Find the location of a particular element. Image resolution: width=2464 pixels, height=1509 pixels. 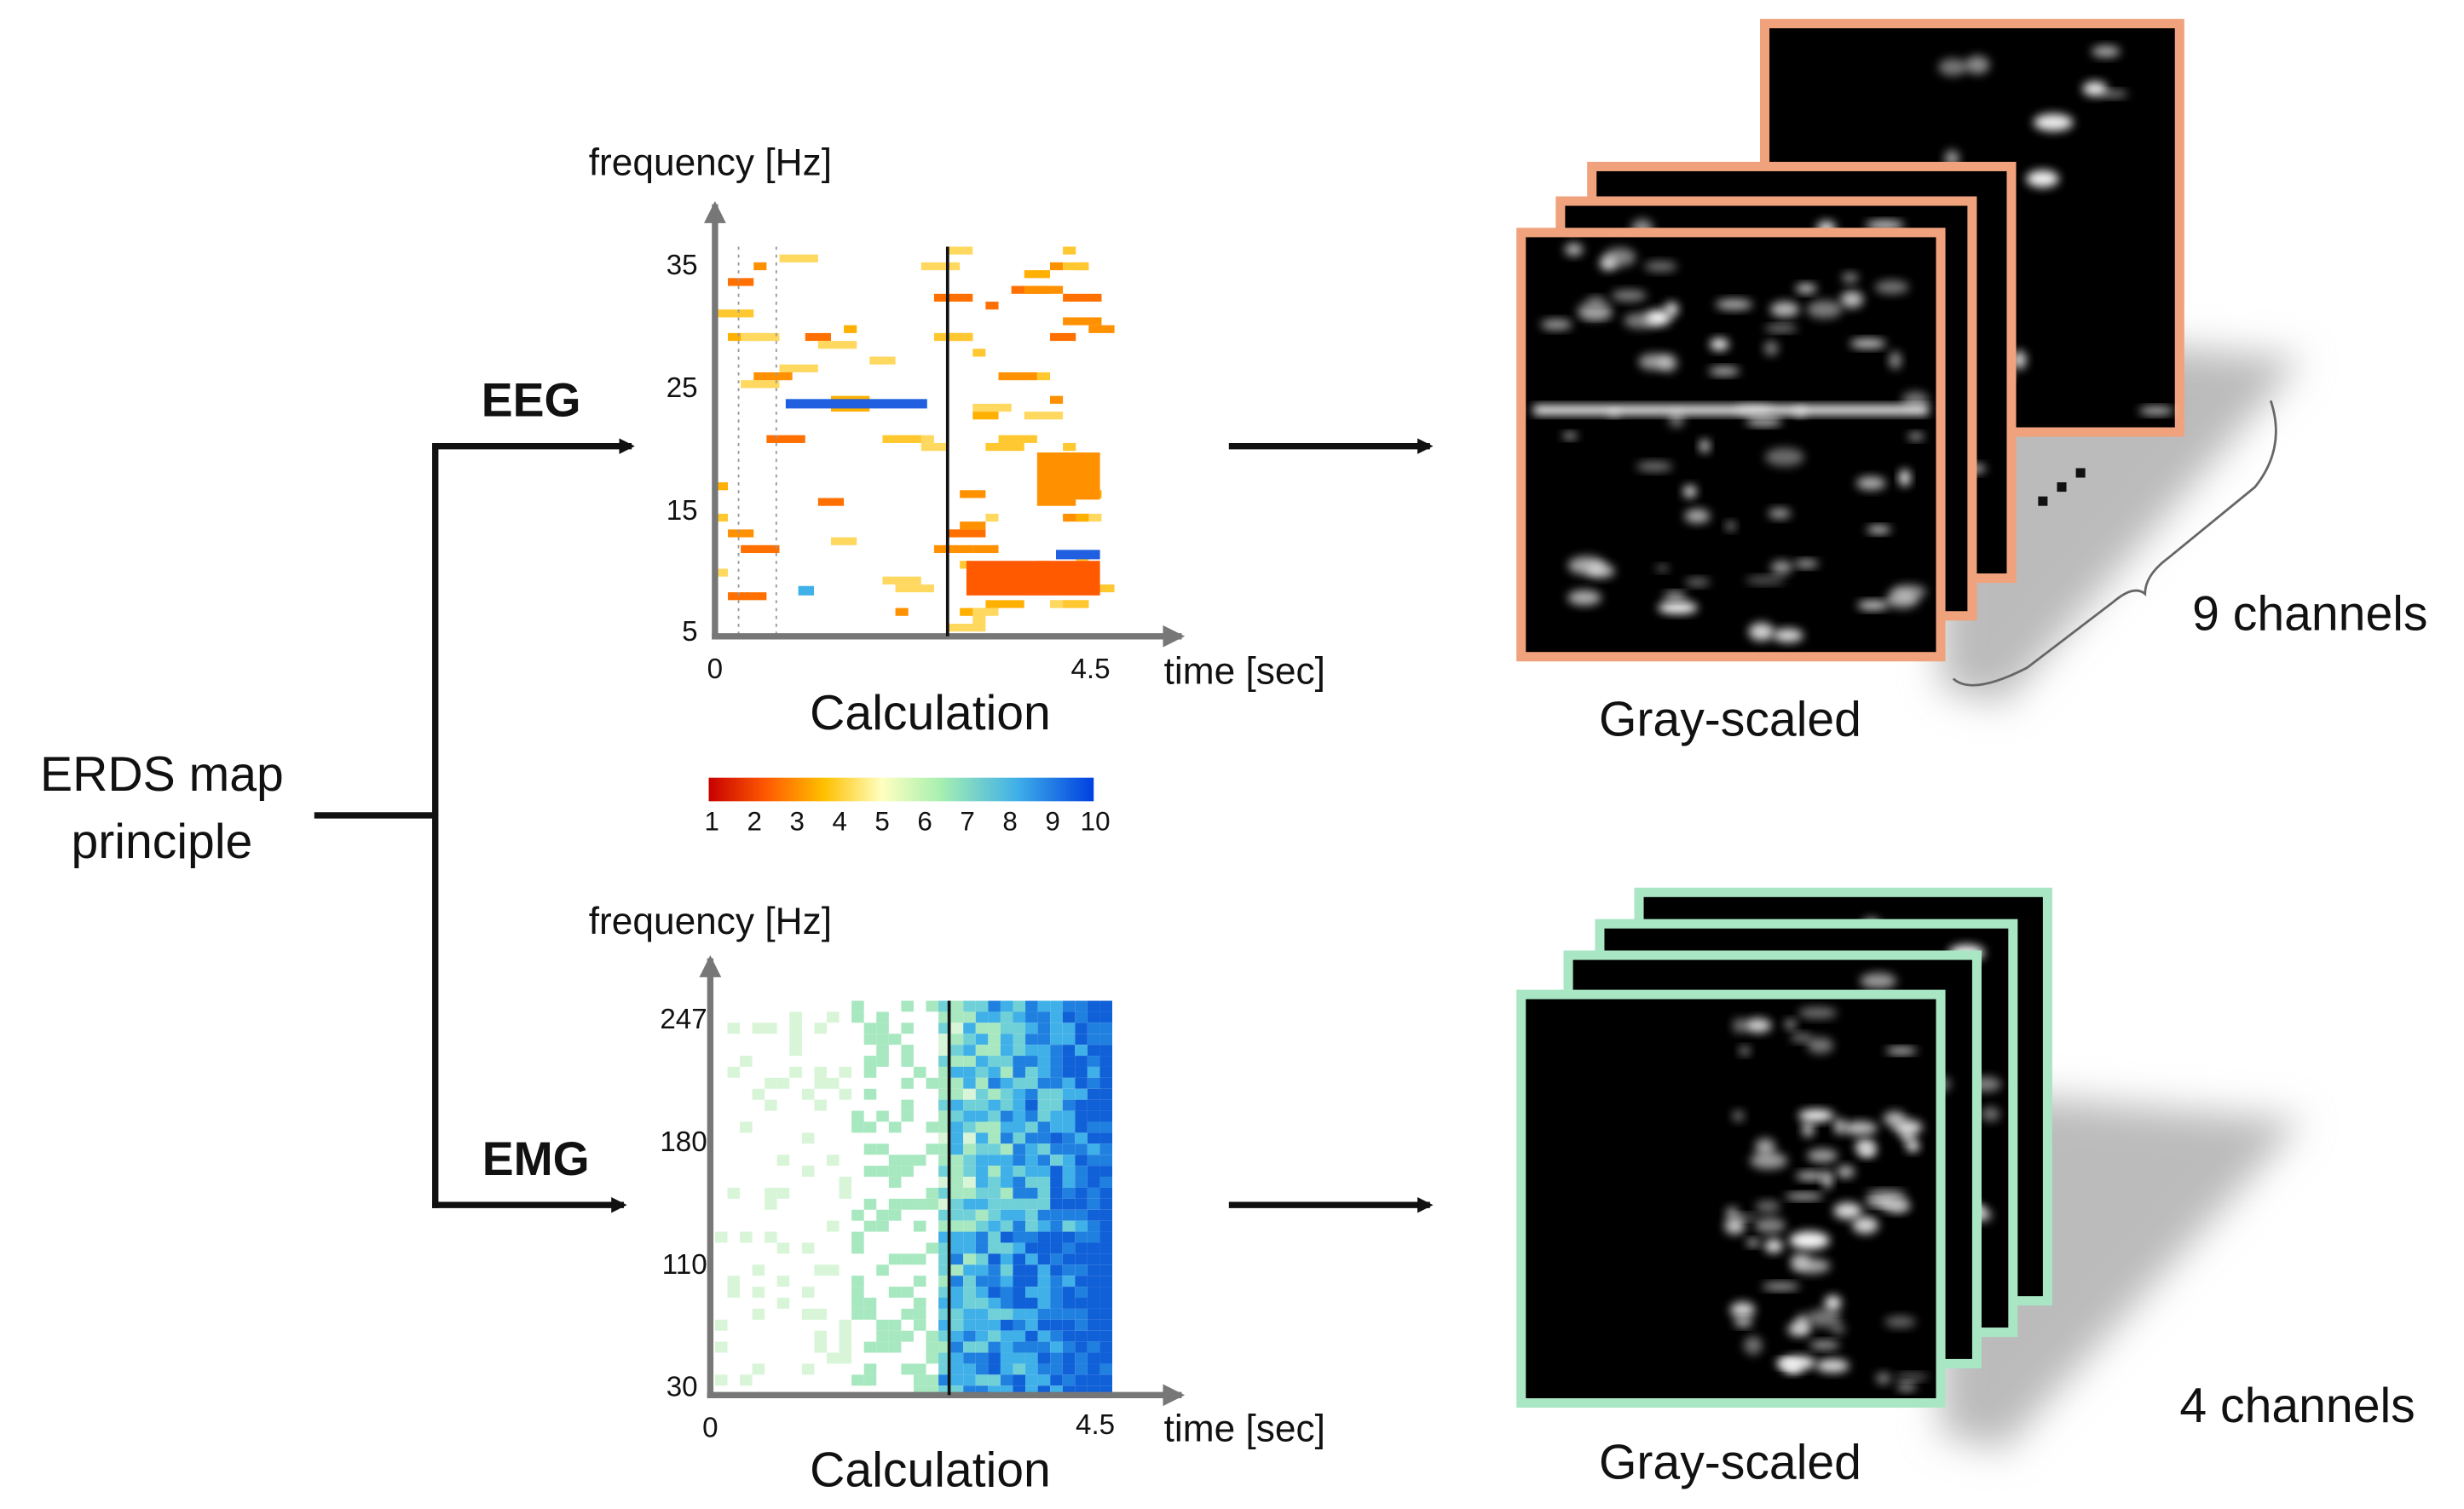

emg-image-stack is located at coordinates (1909, 1168).